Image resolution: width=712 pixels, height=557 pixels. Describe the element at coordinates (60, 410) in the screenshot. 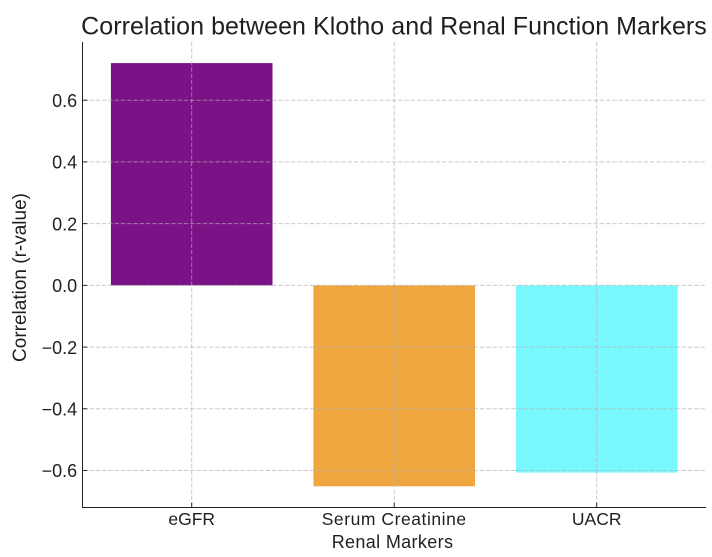

I see `svg-text: −0.4` at that location.